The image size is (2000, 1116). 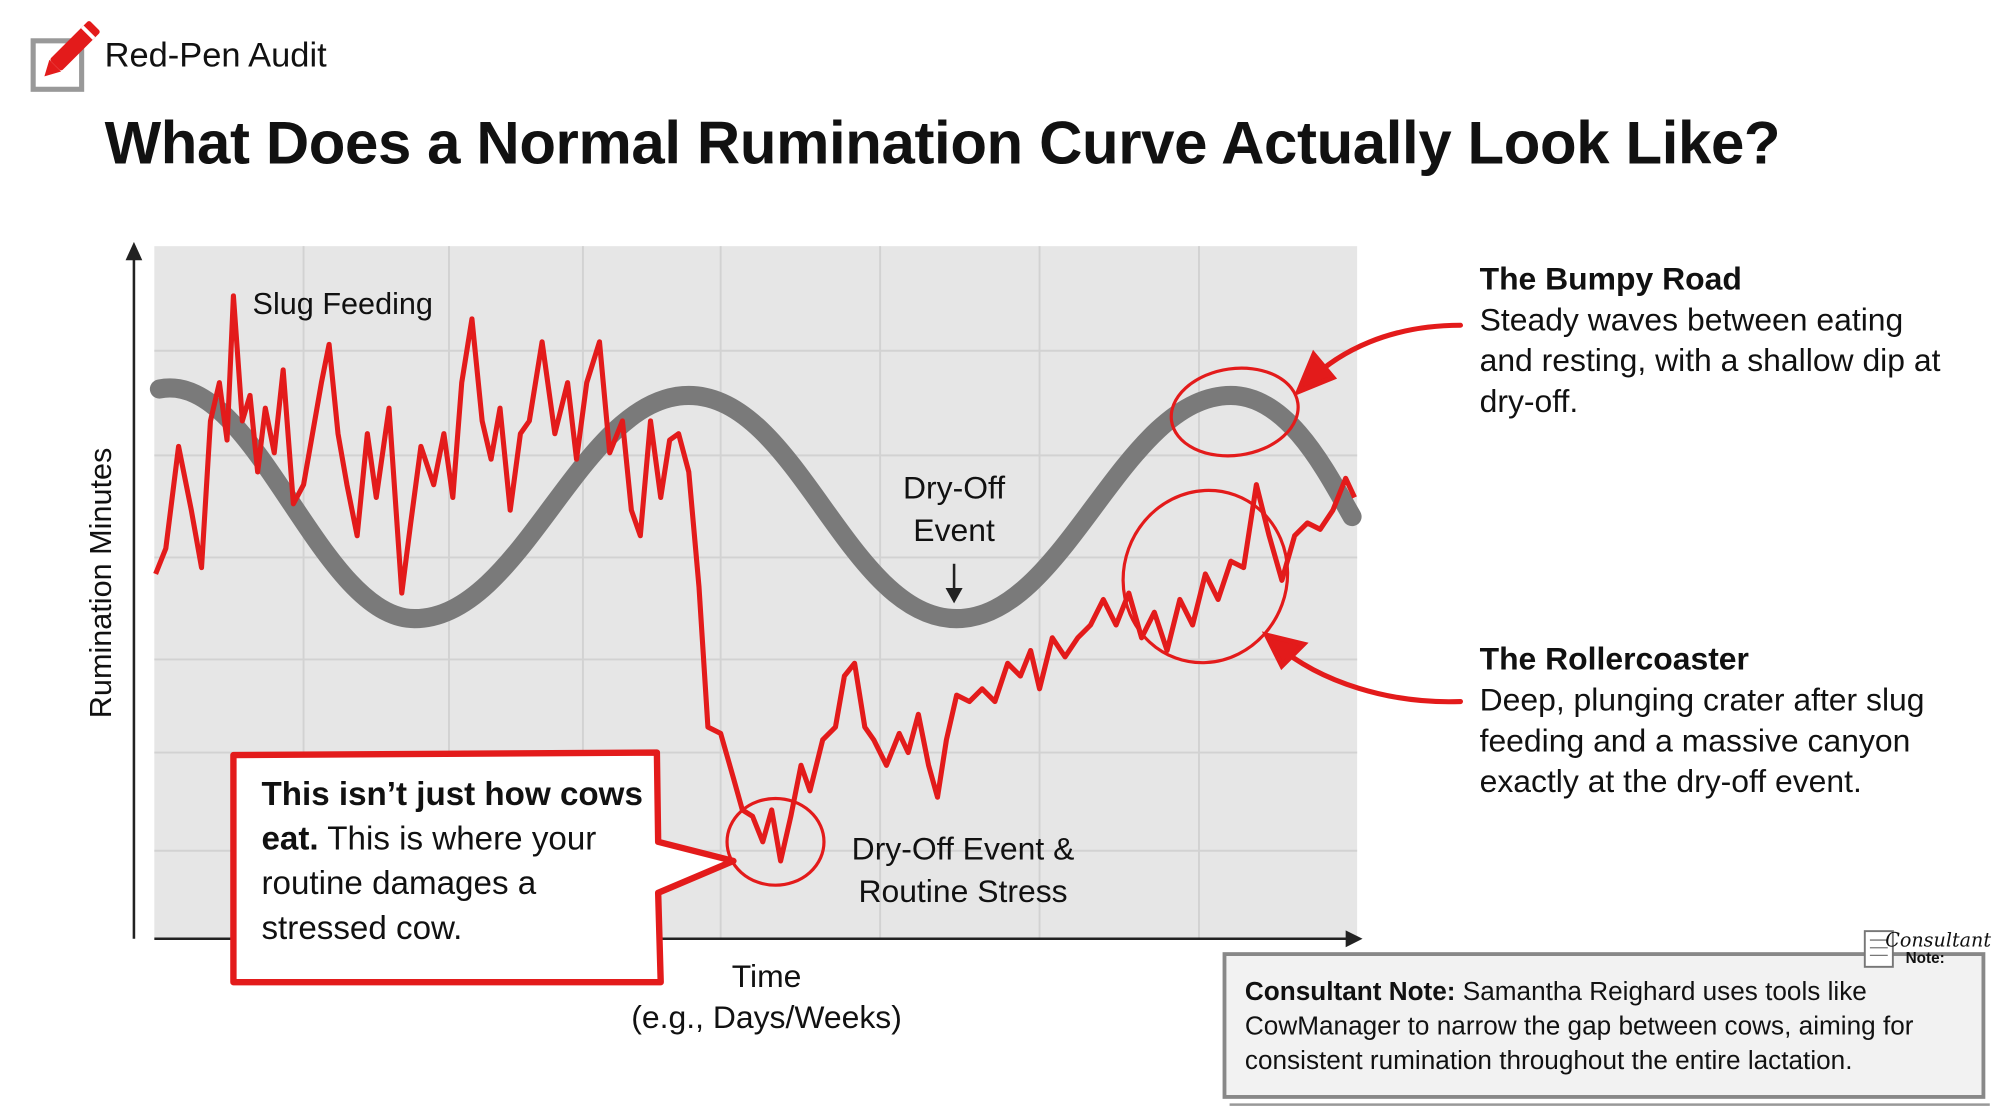 What do you see at coordinates (1610, 279) in the screenshot?
I see `bumpy-road-title: The Bumpy Road` at bounding box center [1610, 279].